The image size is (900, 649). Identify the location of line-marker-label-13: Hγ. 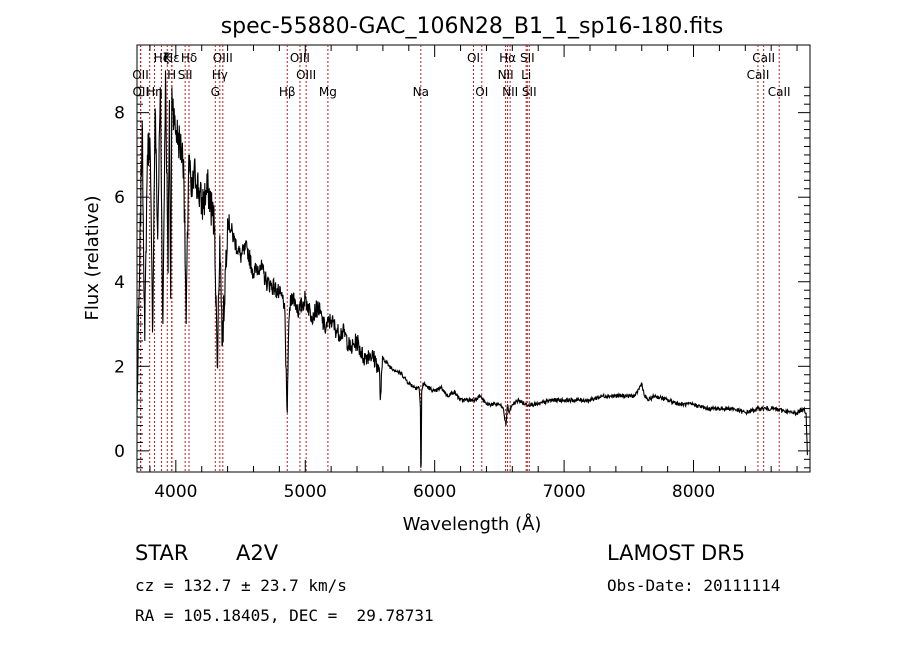
(220, 75).